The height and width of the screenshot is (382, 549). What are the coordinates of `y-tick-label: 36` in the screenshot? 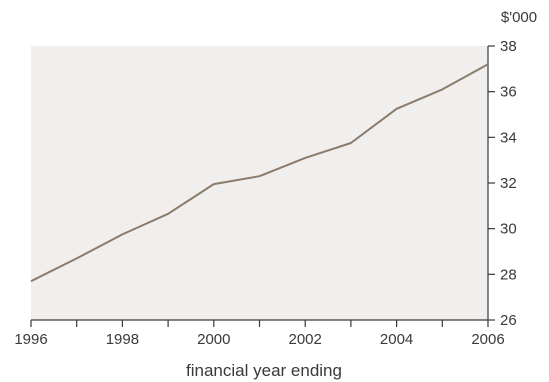 It's located at (508, 92).